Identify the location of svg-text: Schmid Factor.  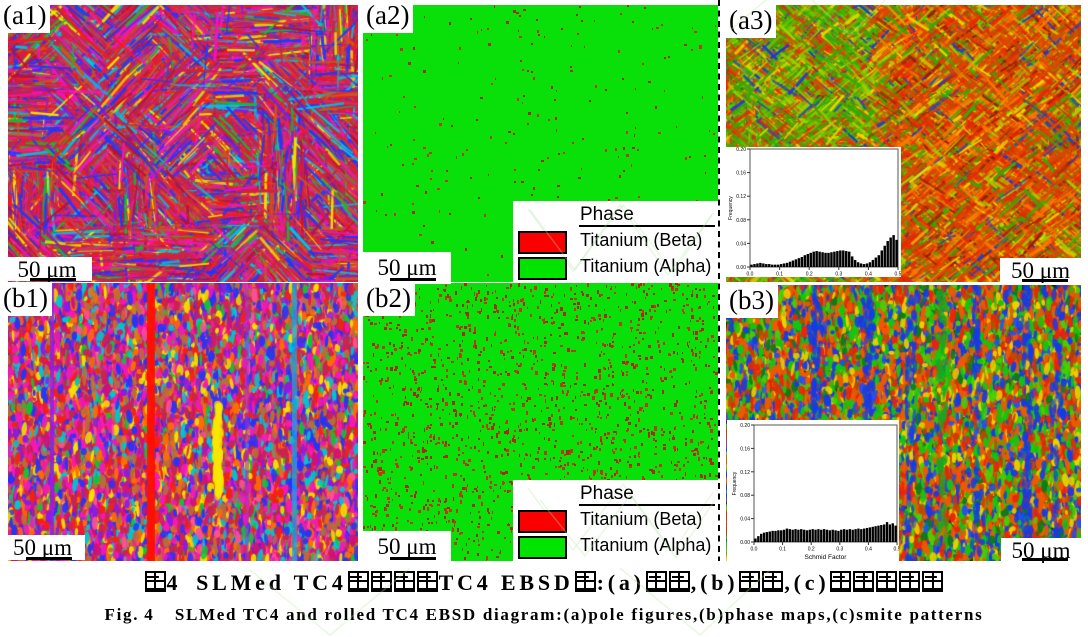
(826, 557).